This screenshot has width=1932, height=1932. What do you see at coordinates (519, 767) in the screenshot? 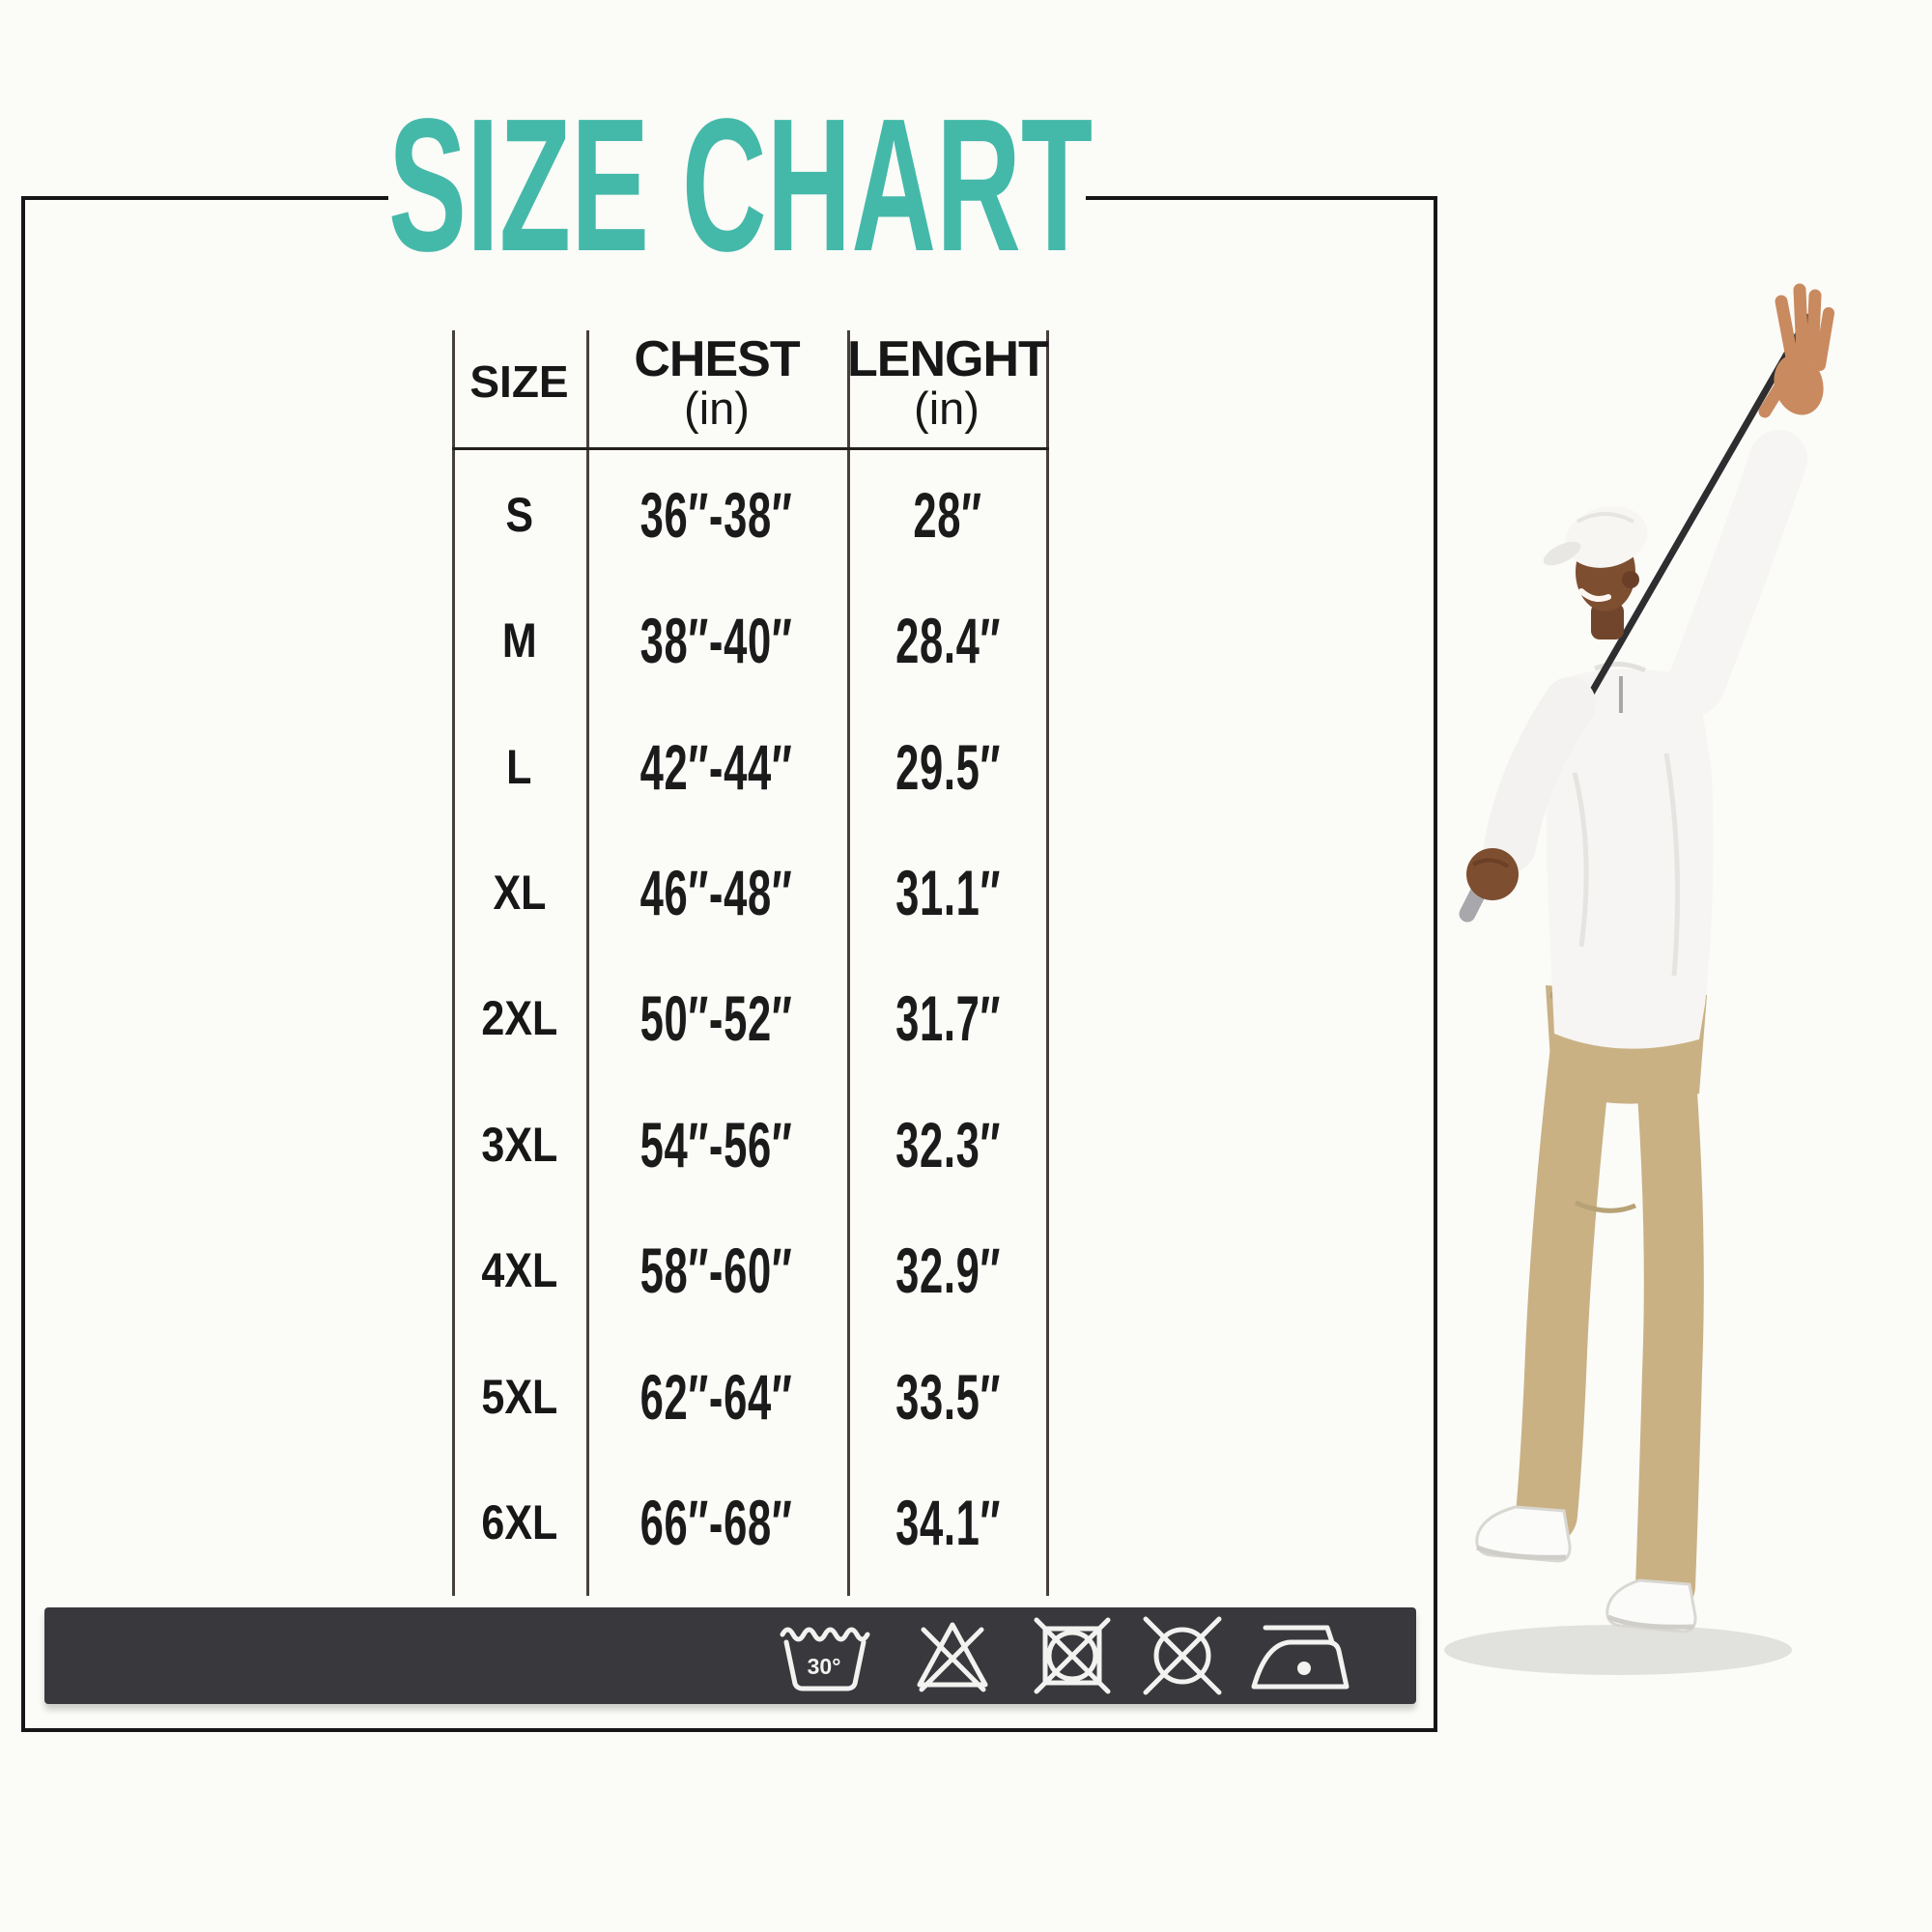
I see `size-label: L` at bounding box center [519, 767].